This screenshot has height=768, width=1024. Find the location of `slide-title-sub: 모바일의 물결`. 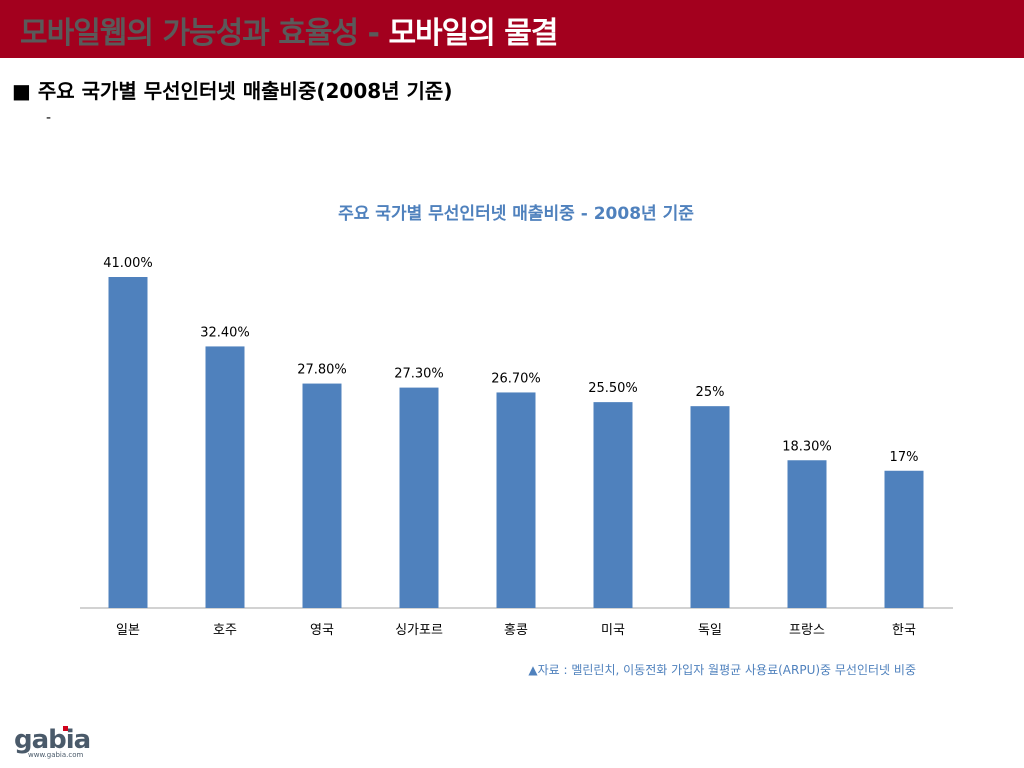

slide-title-sub: 모바일의 물결 is located at coordinates (473, 33).